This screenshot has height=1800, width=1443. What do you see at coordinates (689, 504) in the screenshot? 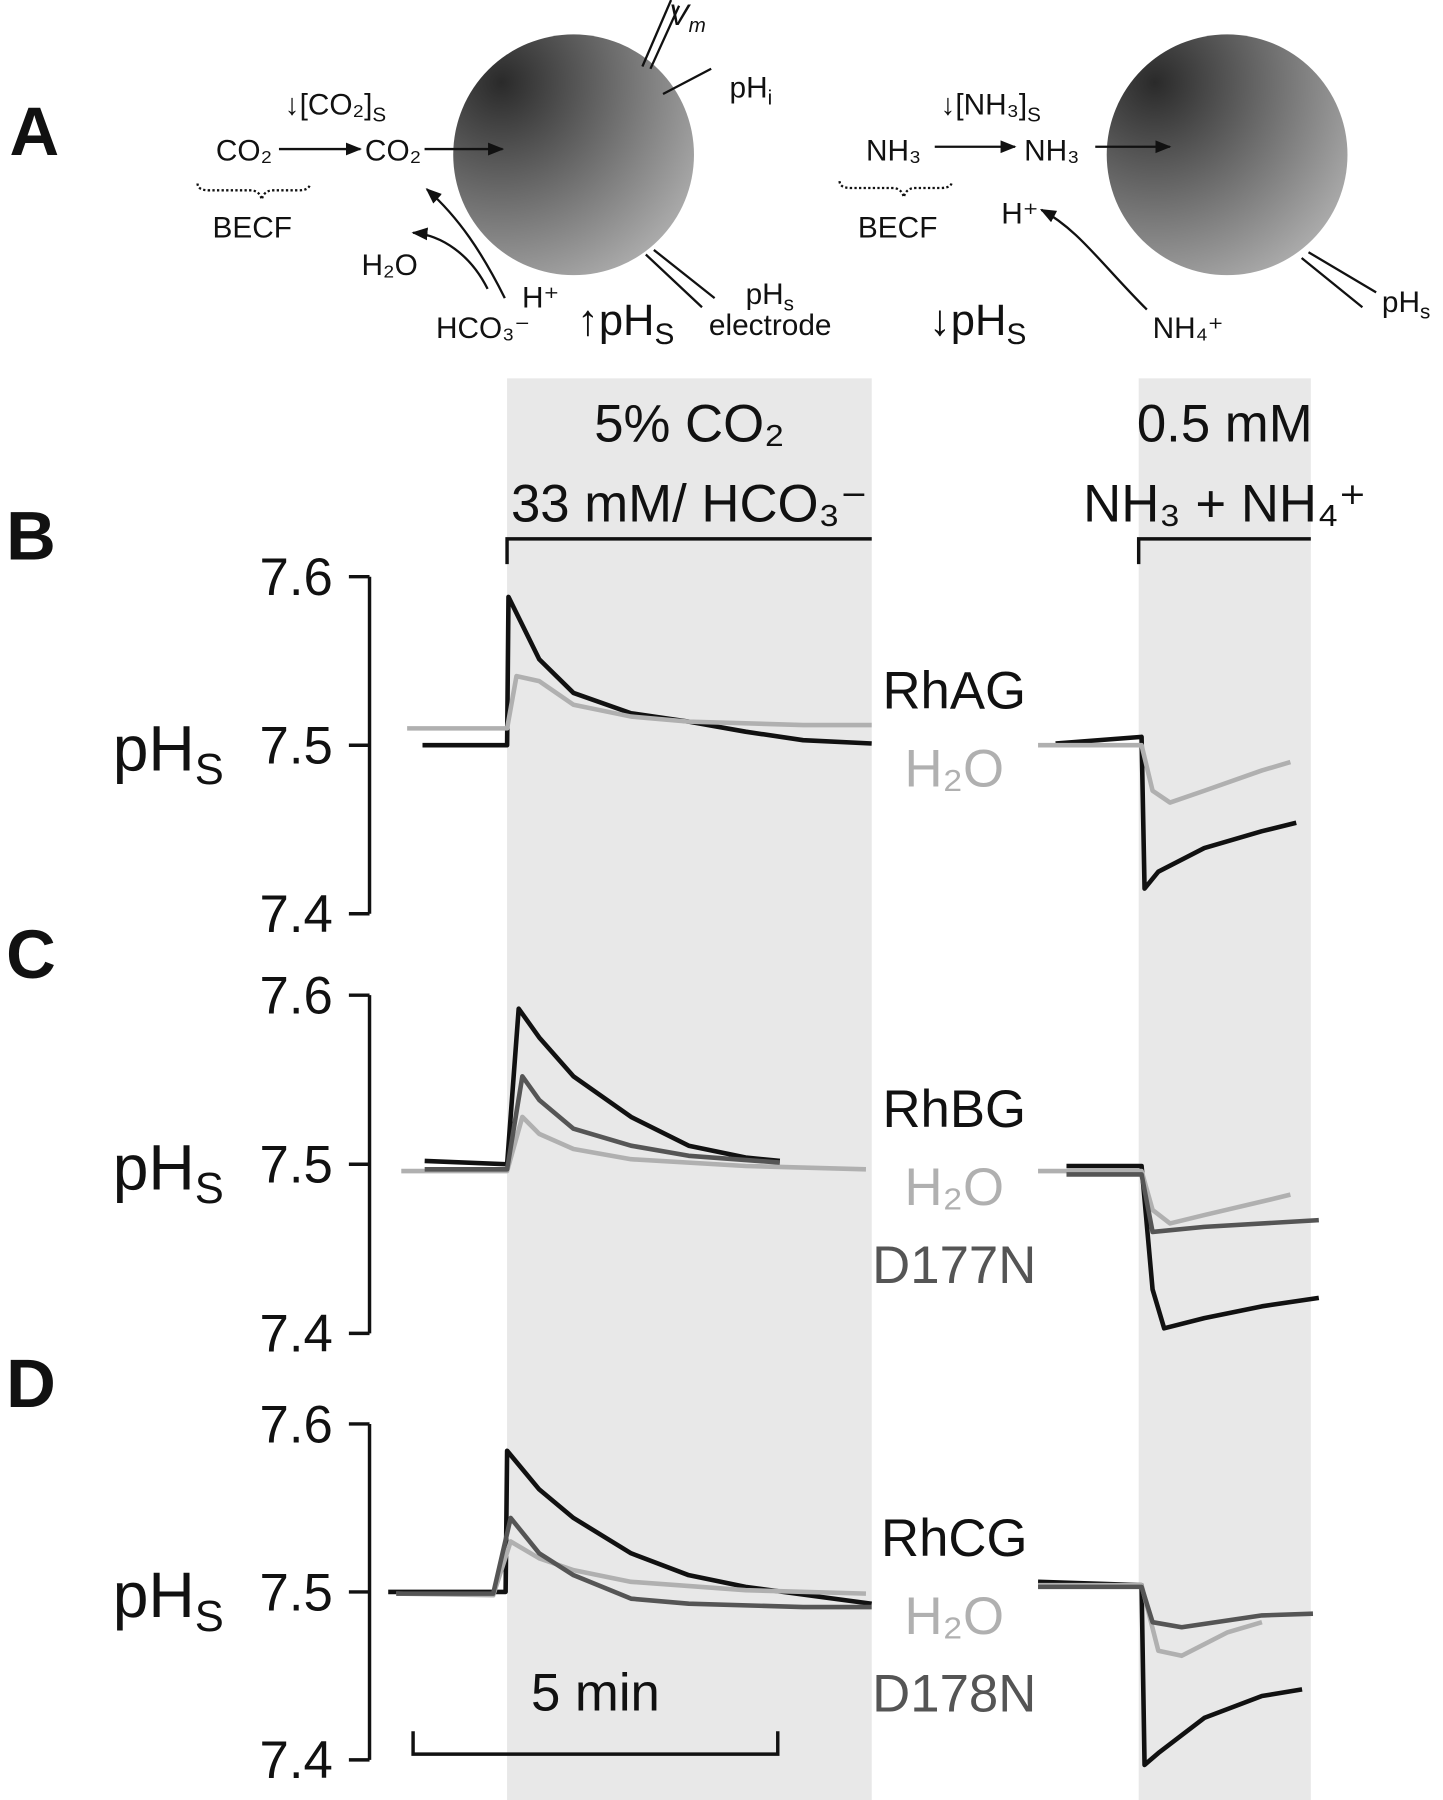
I see `solution-label: 33 mM/ HCO₃⁻` at bounding box center [689, 504].